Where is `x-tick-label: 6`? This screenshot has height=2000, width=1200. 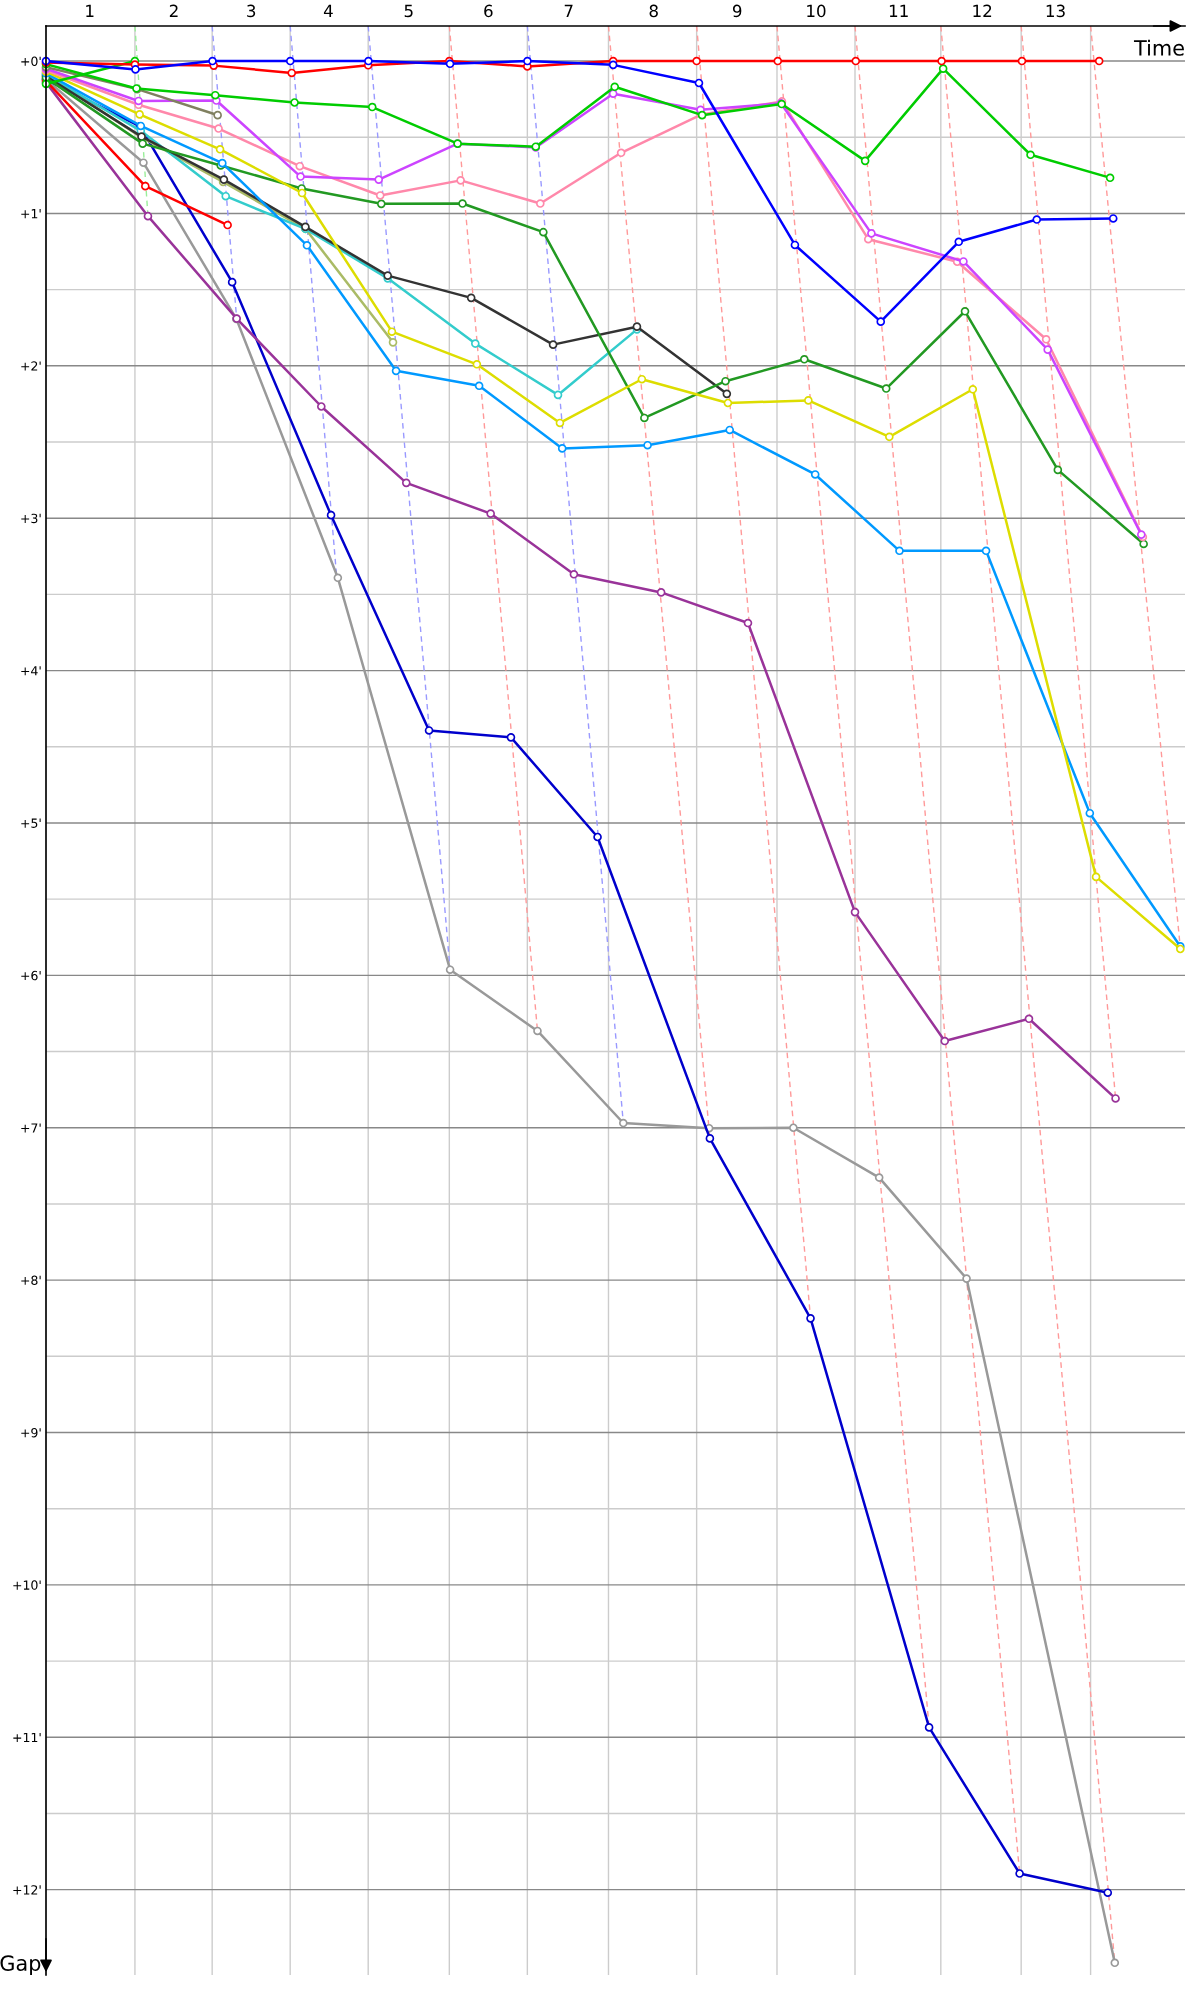 x-tick-label: 6 is located at coordinates (488, 11).